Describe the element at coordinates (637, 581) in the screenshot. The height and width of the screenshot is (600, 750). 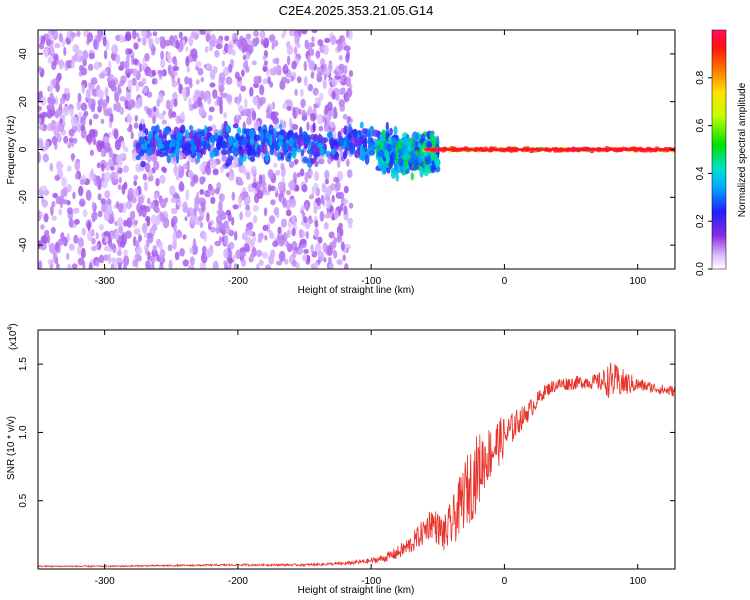
I see `x-tick-label: 100` at that location.